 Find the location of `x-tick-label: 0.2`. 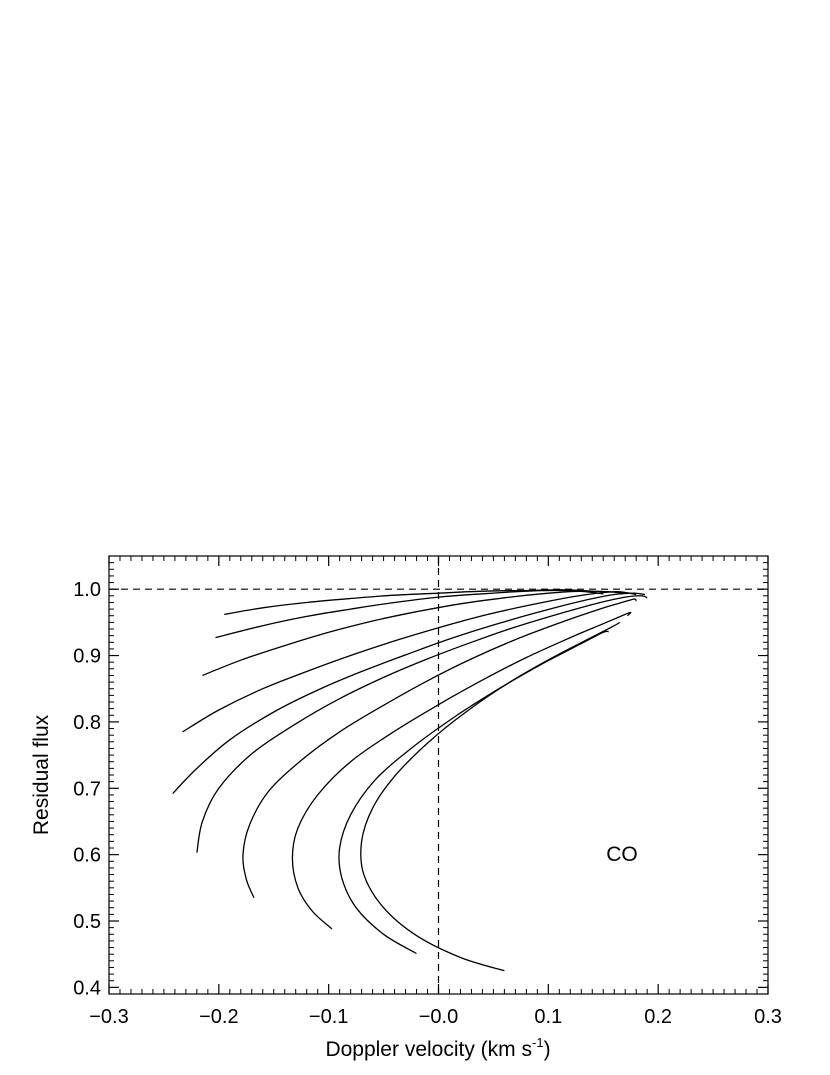

x-tick-label: 0.2 is located at coordinates (658, 1017).